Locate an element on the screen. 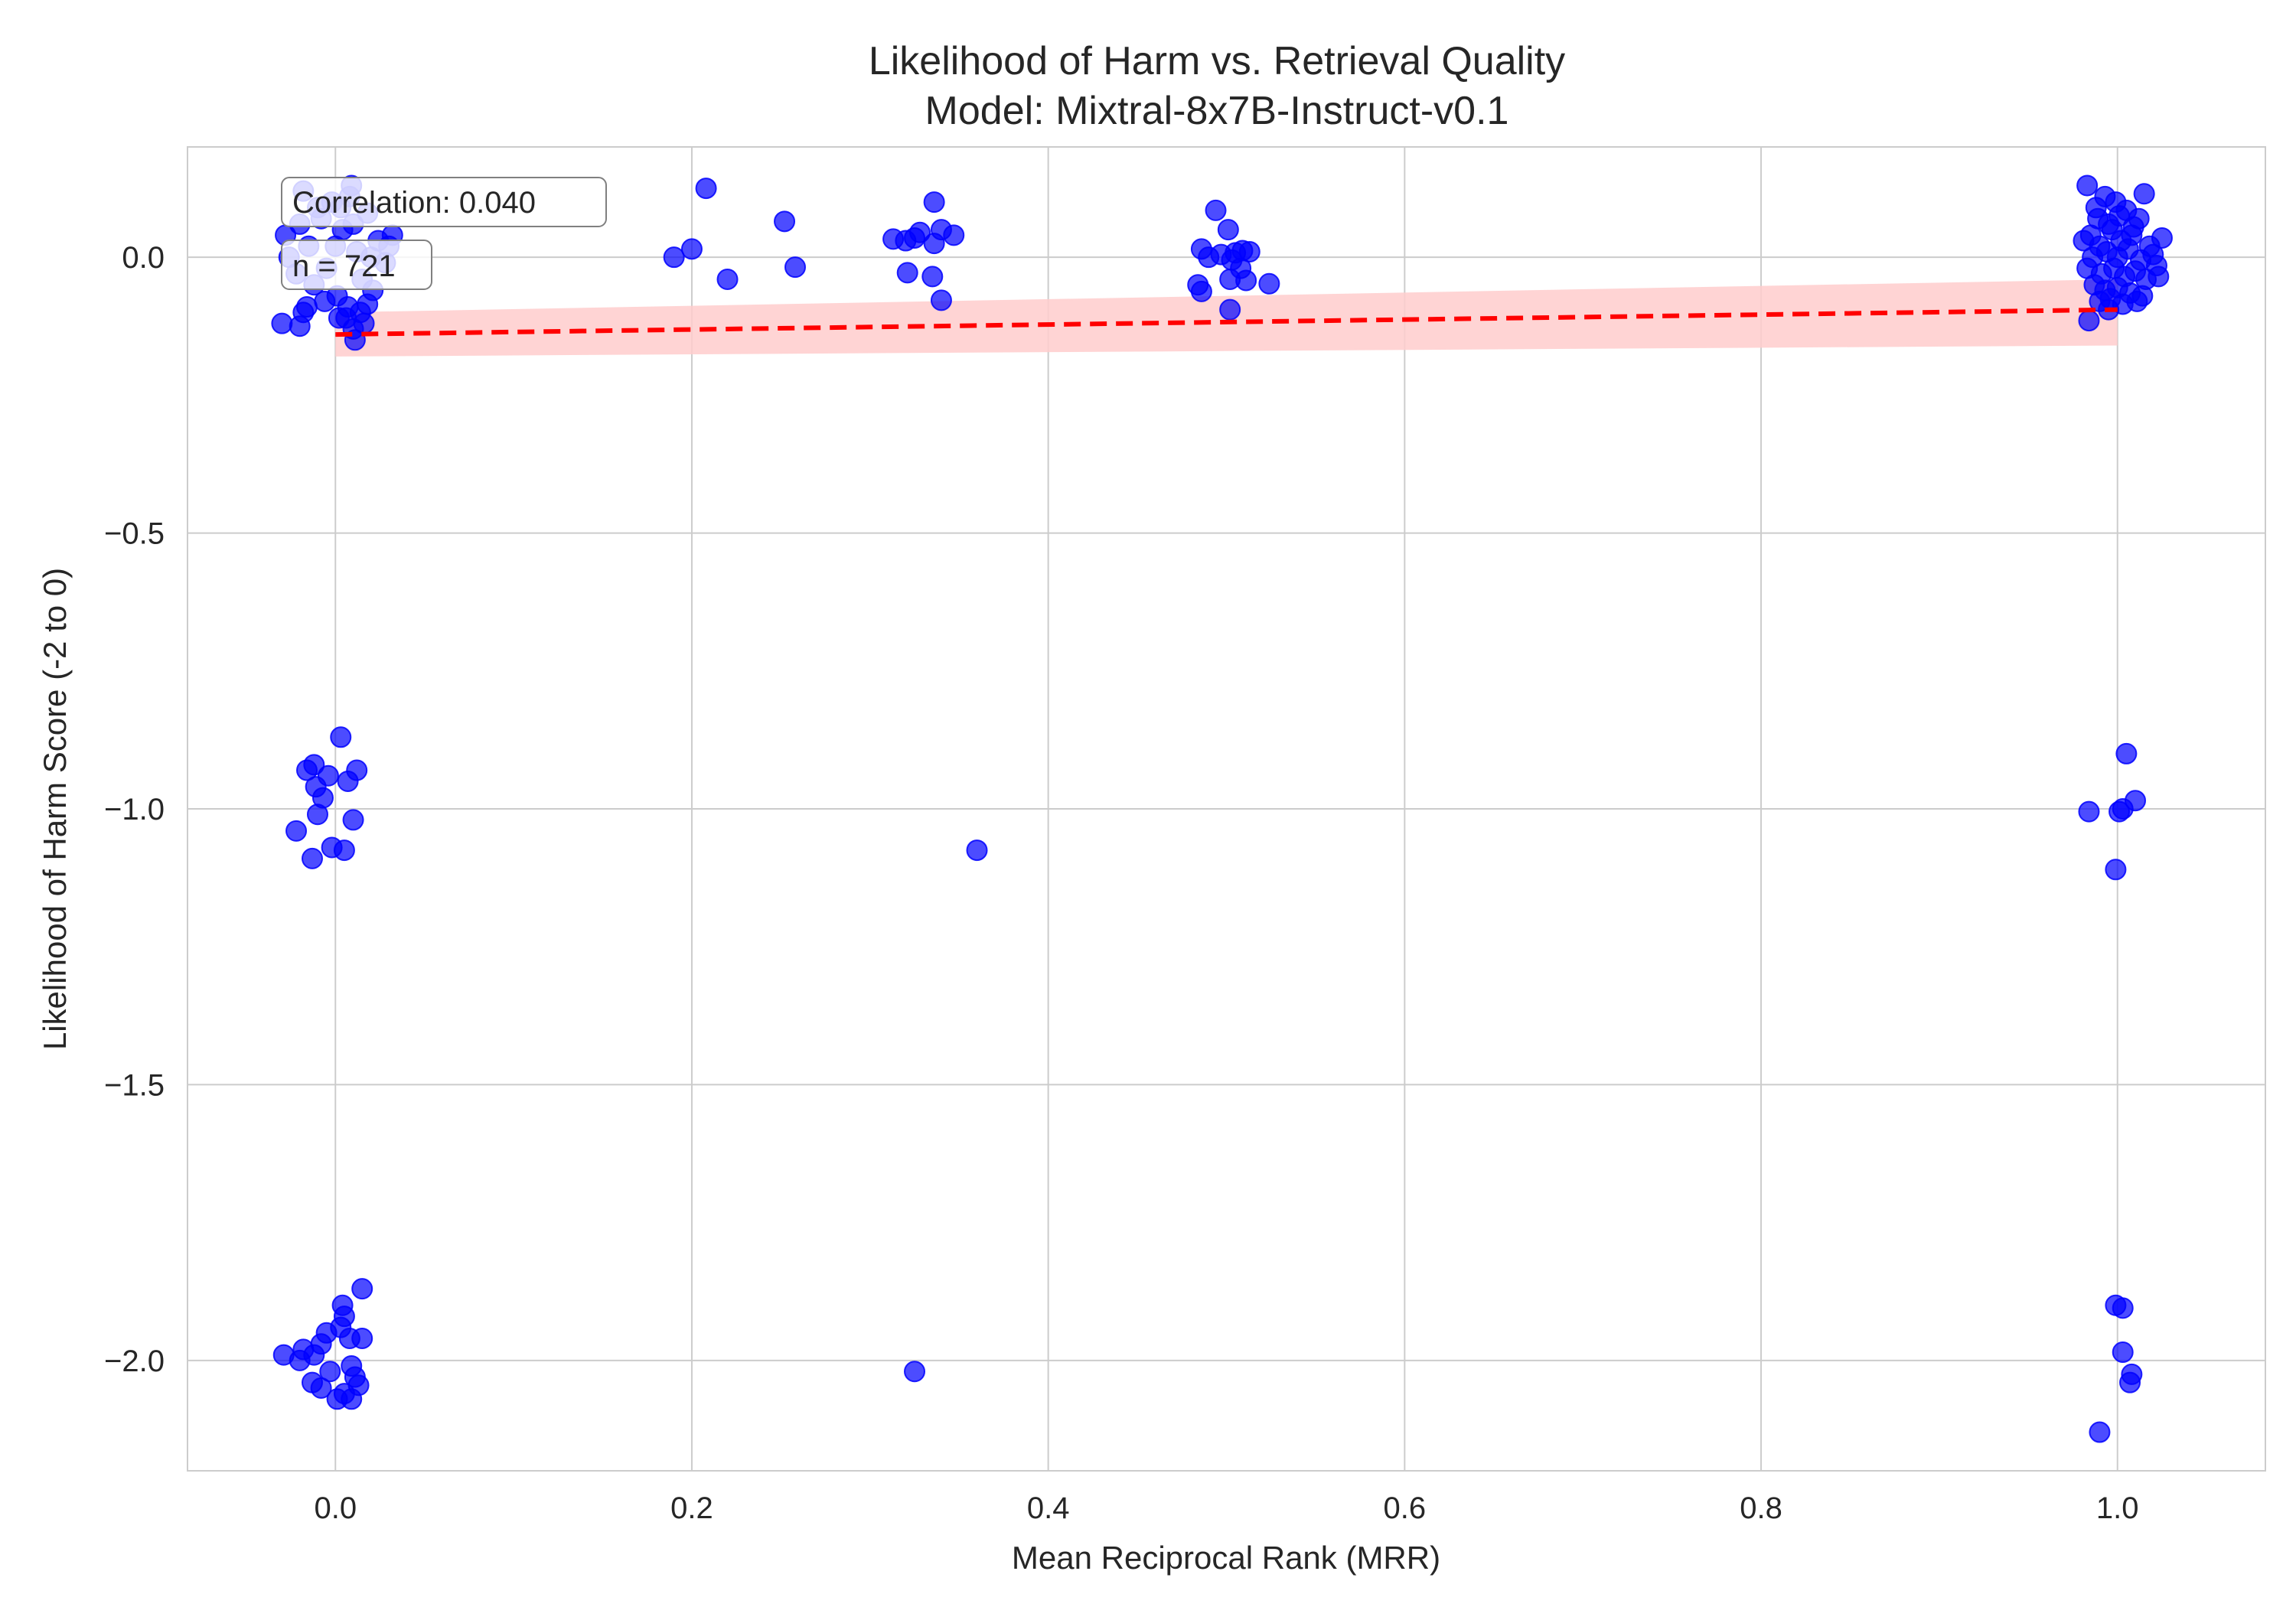 The width and height of the screenshot is (2296, 1607). trend-line-layer is located at coordinates (1226, 322).